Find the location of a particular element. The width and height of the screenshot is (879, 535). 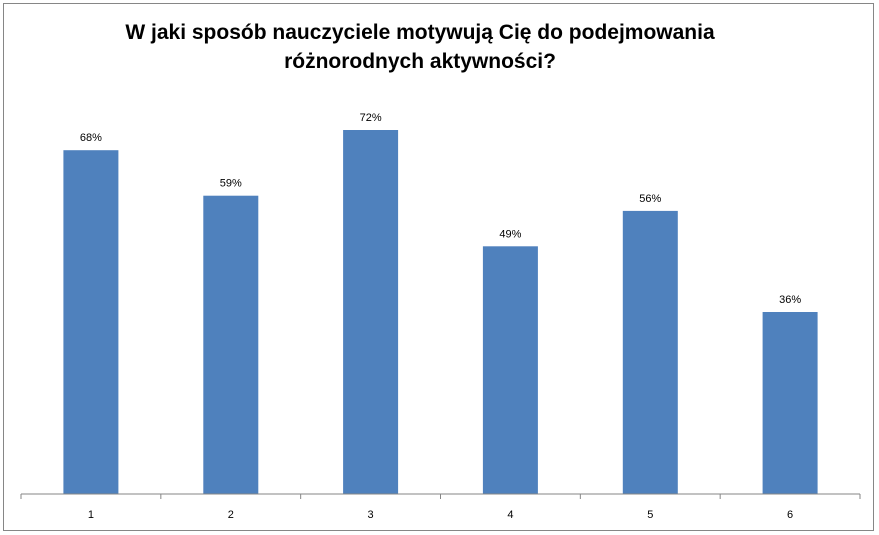

data-label-4: 49% is located at coordinates (510, 234).